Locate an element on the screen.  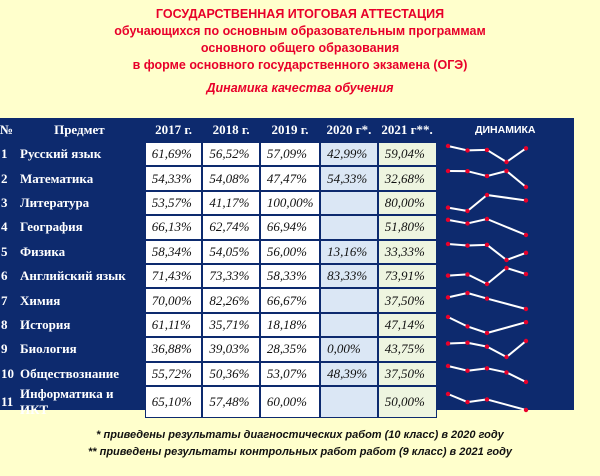
col-header-subject: Предмет is located at coordinates (79, 129).